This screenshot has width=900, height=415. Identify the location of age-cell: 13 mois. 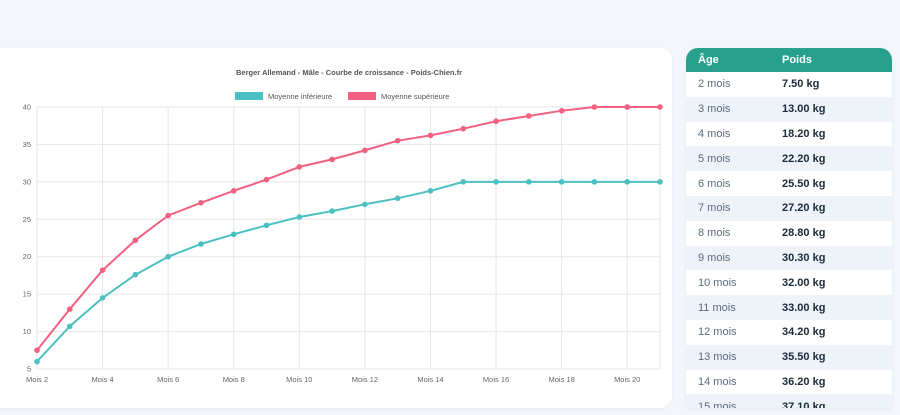
(717, 357).